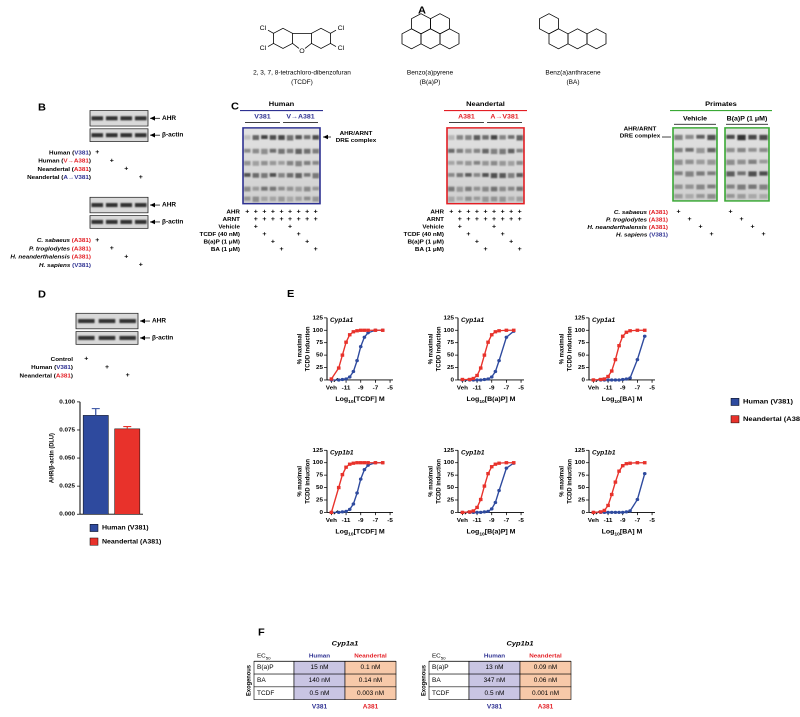 The height and width of the screenshot is (717, 800). What do you see at coordinates (54, 241) in the screenshot?
I see `label-part: C. sabaeus` at bounding box center [54, 241].